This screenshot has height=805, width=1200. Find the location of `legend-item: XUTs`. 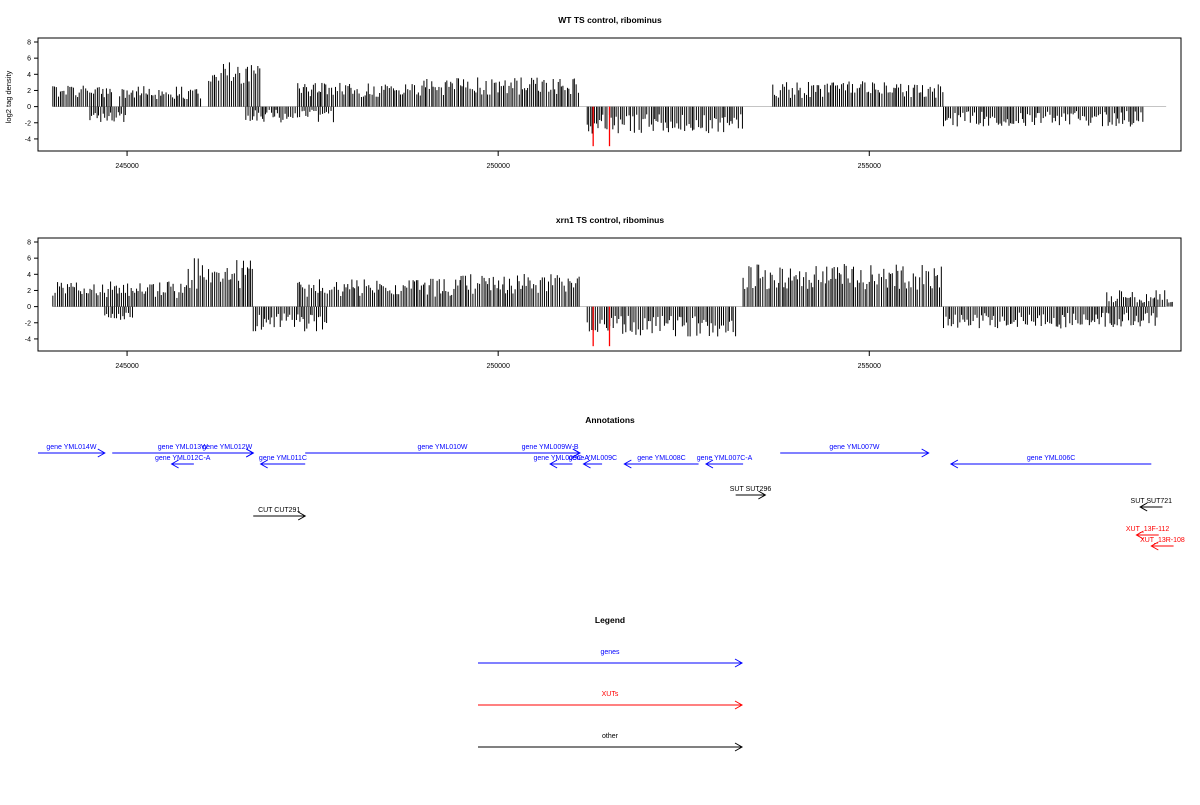

legend-item: XUTs is located at coordinates (611, 700).